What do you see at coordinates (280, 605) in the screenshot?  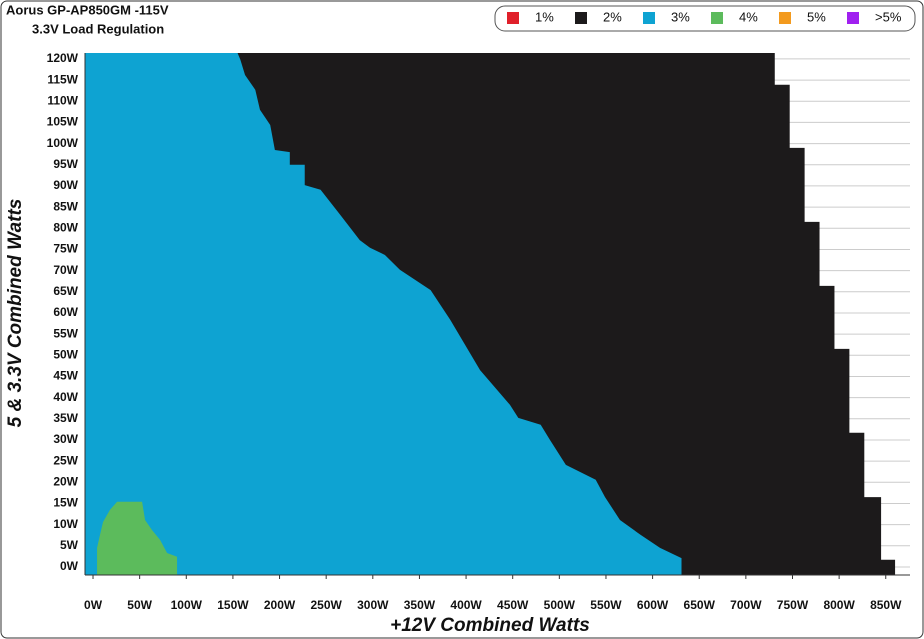 I see `x-tick-label: 200W` at bounding box center [280, 605].